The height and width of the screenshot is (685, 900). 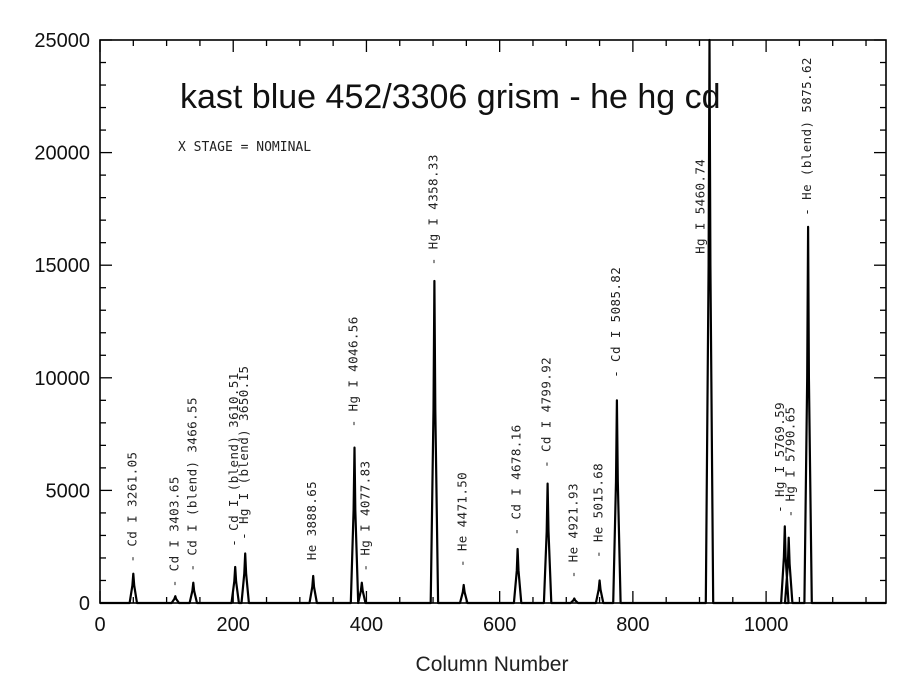 I want to click on y-tick-label: 15000, so click(x=62, y=266).